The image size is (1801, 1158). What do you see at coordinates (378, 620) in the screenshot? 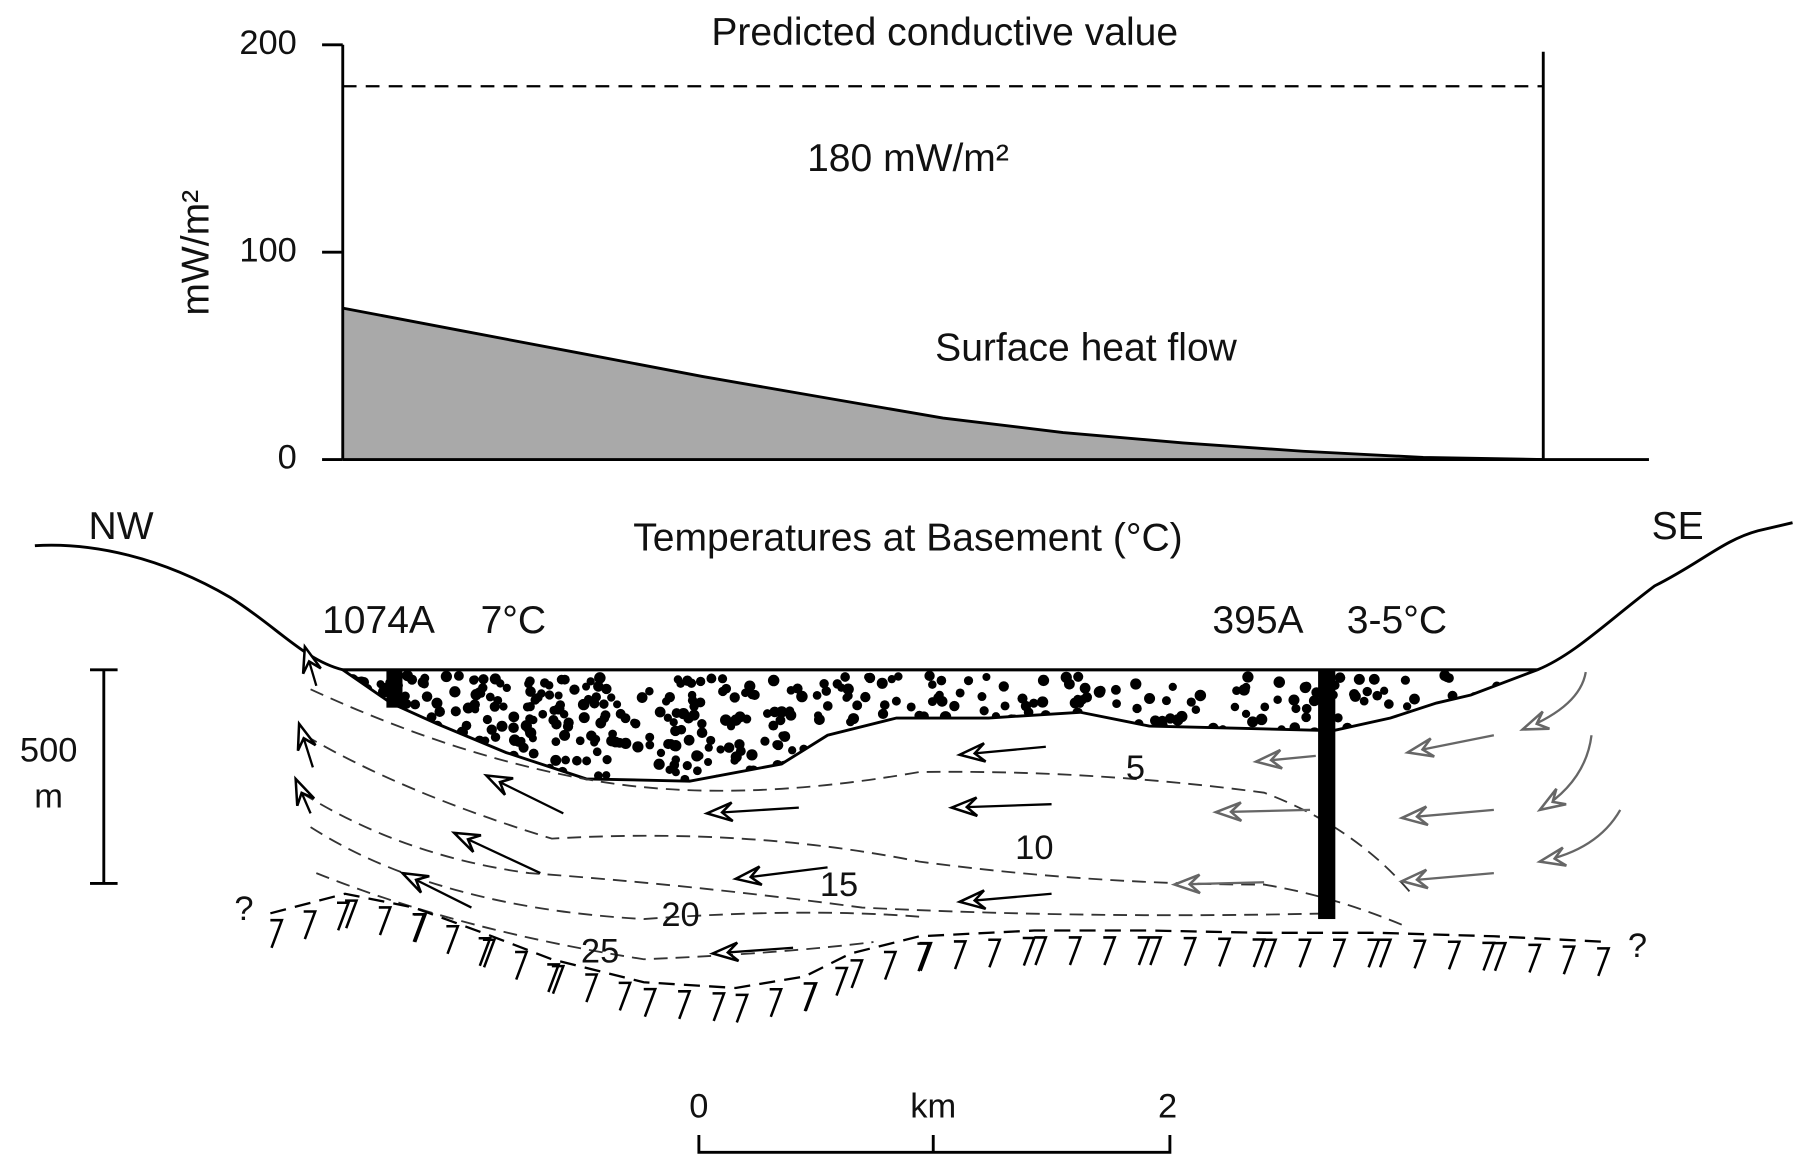
I see `well-name: 1074A` at bounding box center [378, 620].